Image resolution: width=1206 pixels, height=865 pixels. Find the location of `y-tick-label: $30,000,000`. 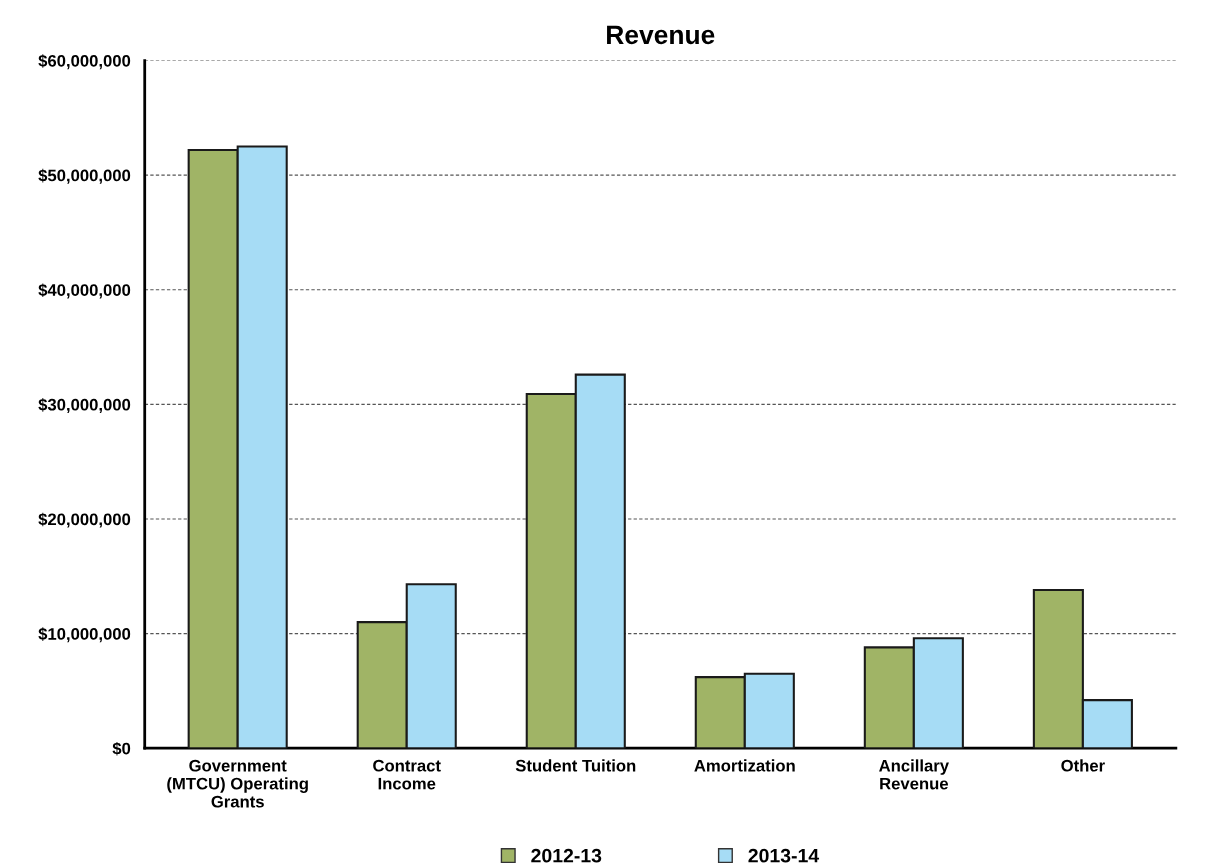

y-tick-label: $30,000,000 is located at coordinates (84, 406).